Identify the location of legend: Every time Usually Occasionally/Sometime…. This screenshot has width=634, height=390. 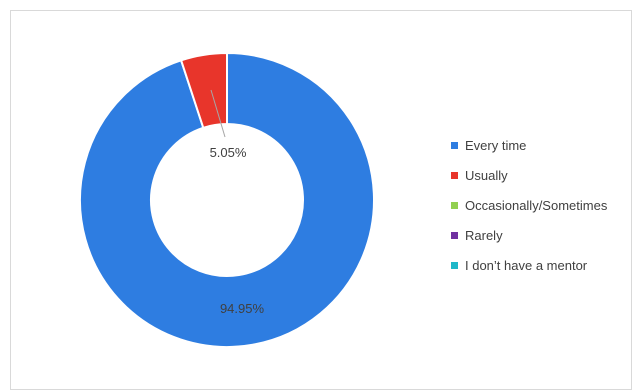
(541, 205).